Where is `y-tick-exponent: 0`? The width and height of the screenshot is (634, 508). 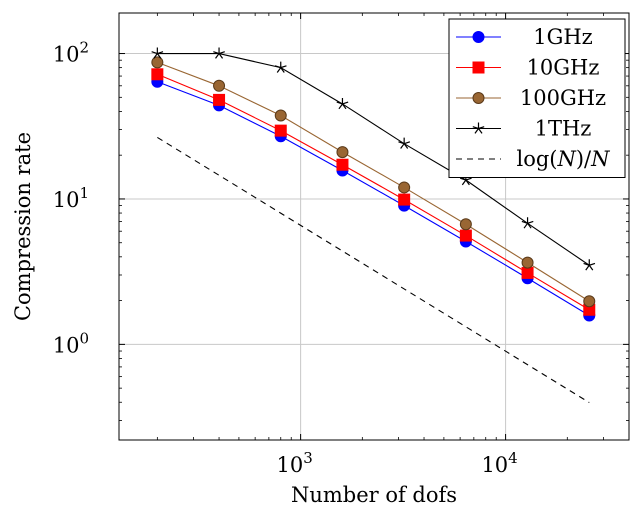 y-tick-exponent: 0 is located at coordinates (84, 338).